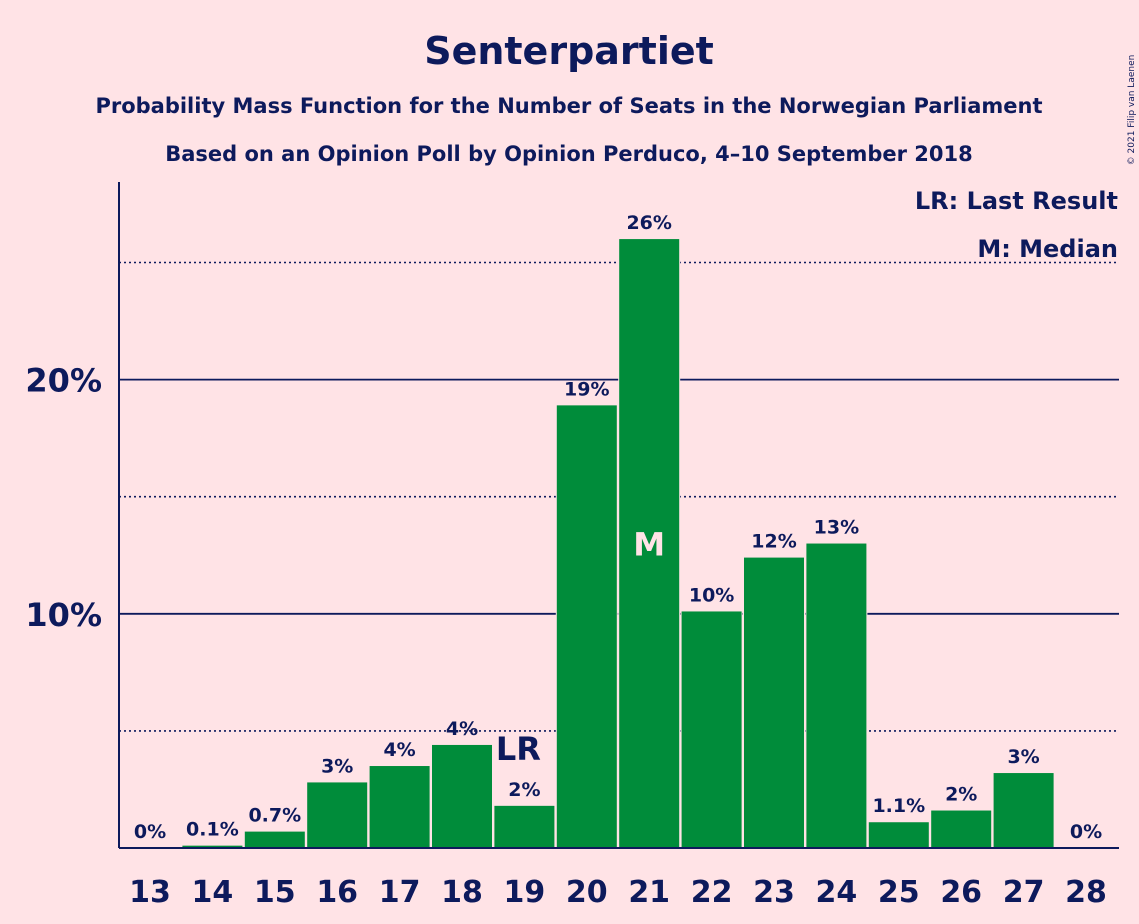 The width and height of the screenshot is (1139, 924). What do you see at coordinates (525, 892) in the screenshot?
I see `x-tick-19: 19` at bounding box center [525, 892].